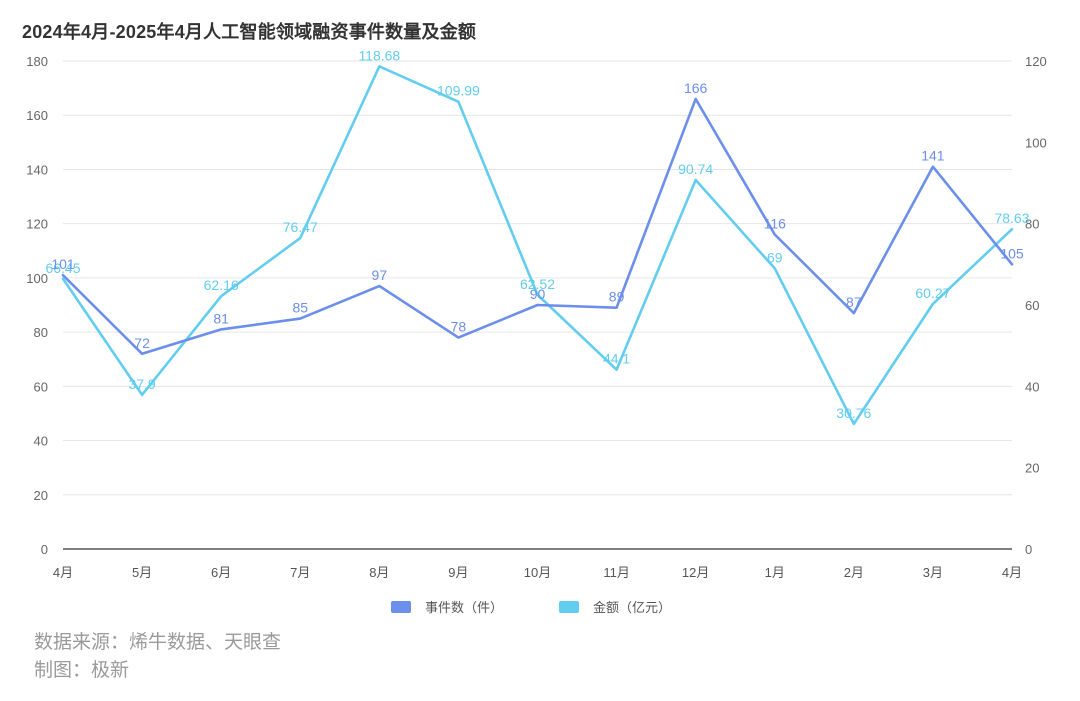 The height and width of the screenshot is (701, 1080). Describe the element at coordinates (221, 318) in the screenshot. I see `data-label-events: 81` at that location.